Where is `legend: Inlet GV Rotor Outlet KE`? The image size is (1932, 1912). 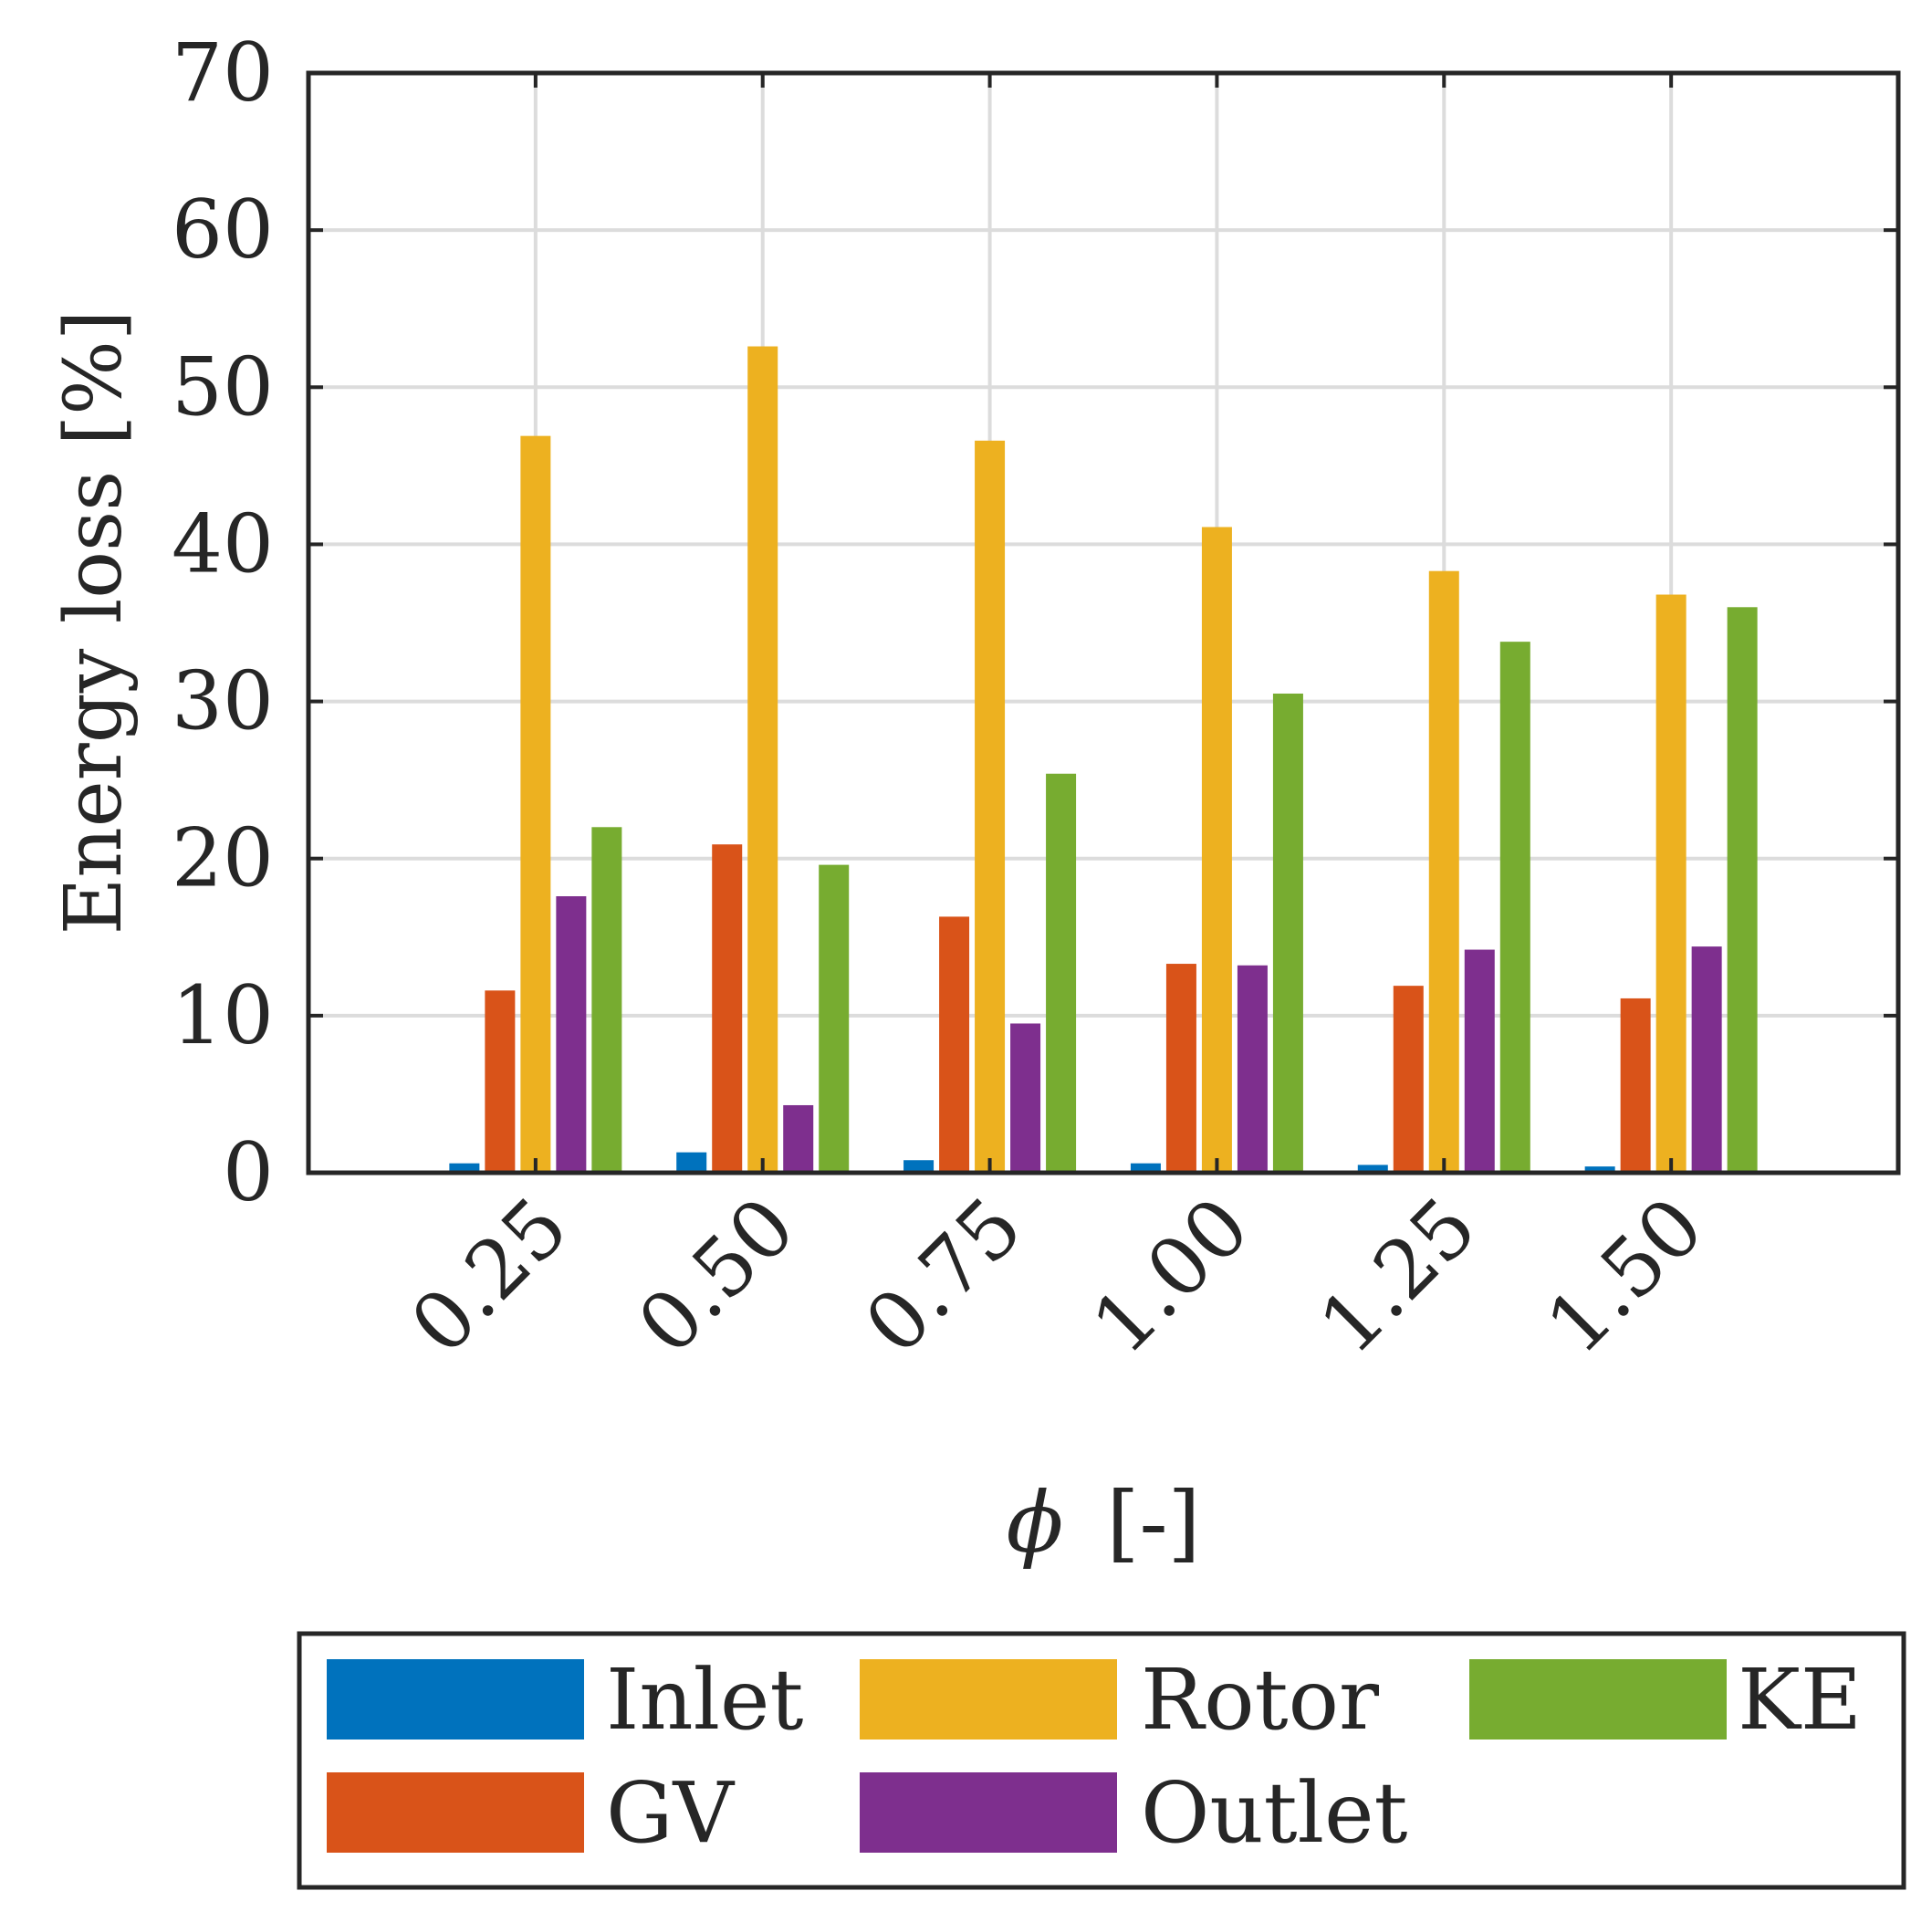 legend: Inlet GV Rotor Outlet KE is located at coordinates (1101, 1761).